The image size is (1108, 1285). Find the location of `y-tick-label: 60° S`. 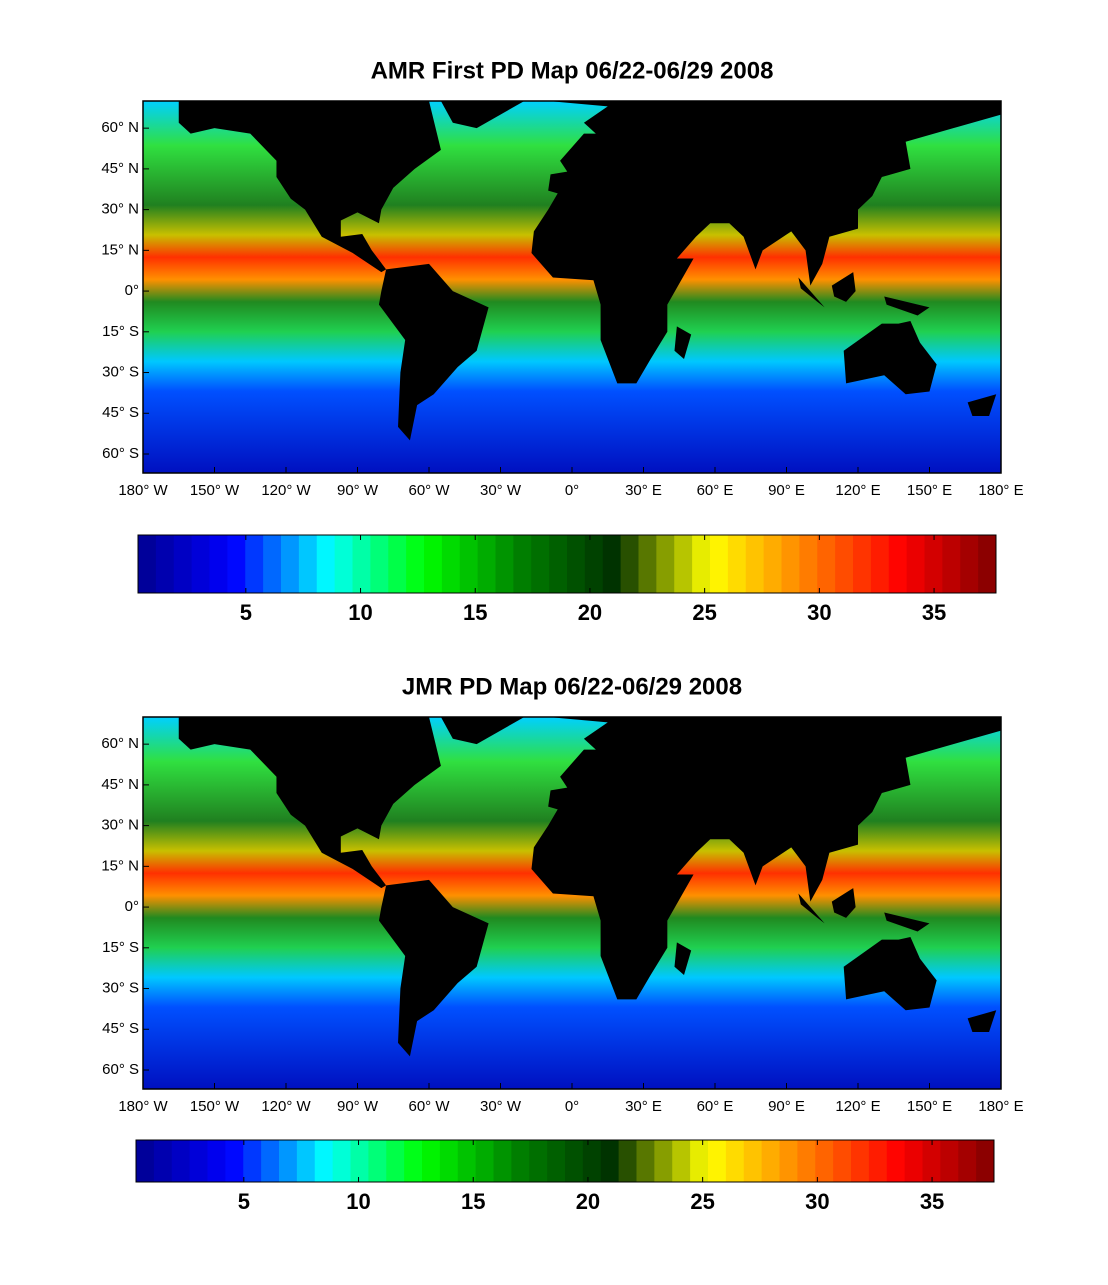

y-tick-label: 60° S is located at coordinates (120, 1069).